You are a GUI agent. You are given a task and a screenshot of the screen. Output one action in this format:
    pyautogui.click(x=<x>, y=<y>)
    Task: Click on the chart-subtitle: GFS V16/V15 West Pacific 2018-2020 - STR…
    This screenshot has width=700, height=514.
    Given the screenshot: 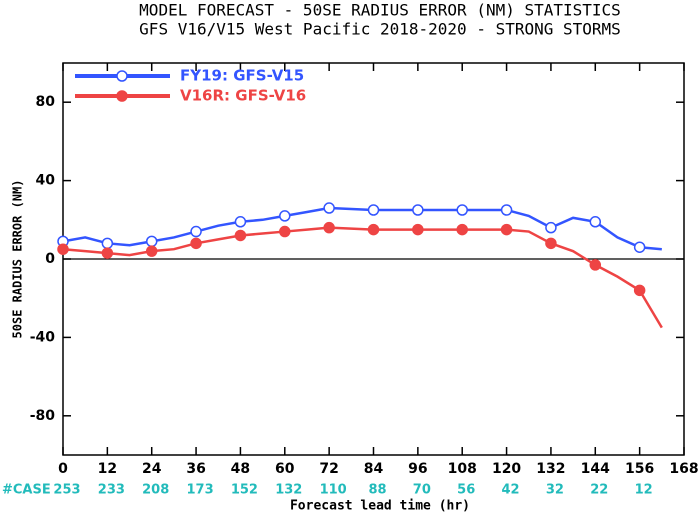 What is the action you would take?
    pyautogui.click(x=380, y=29)
    